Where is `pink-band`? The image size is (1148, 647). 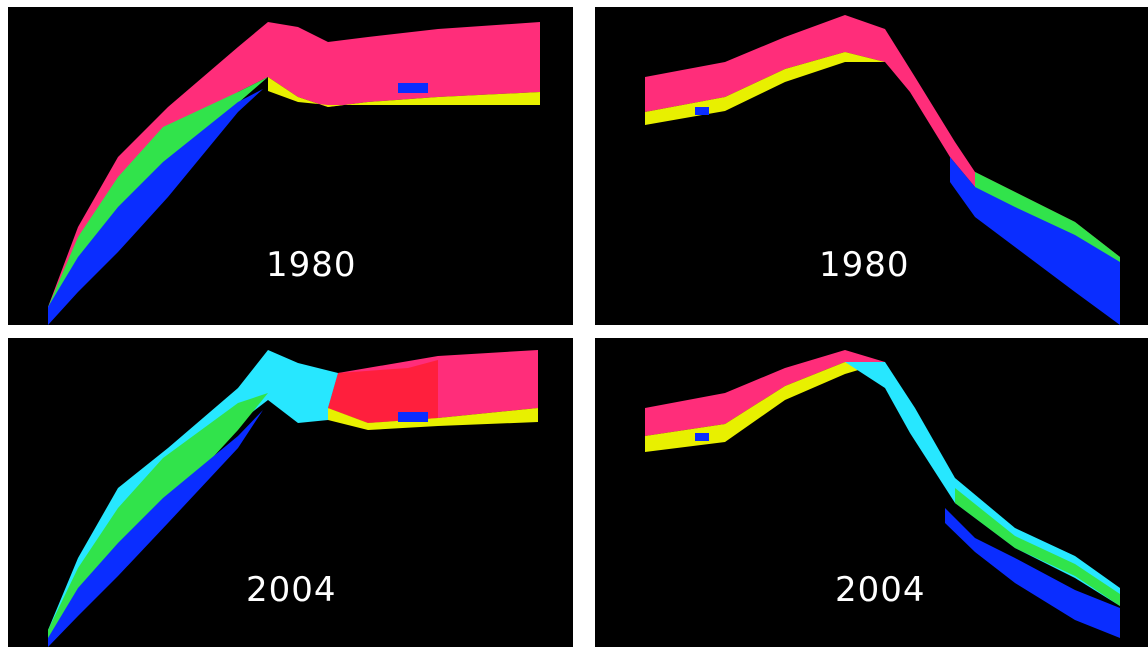
pink-band is located at coordinates (765, 393).